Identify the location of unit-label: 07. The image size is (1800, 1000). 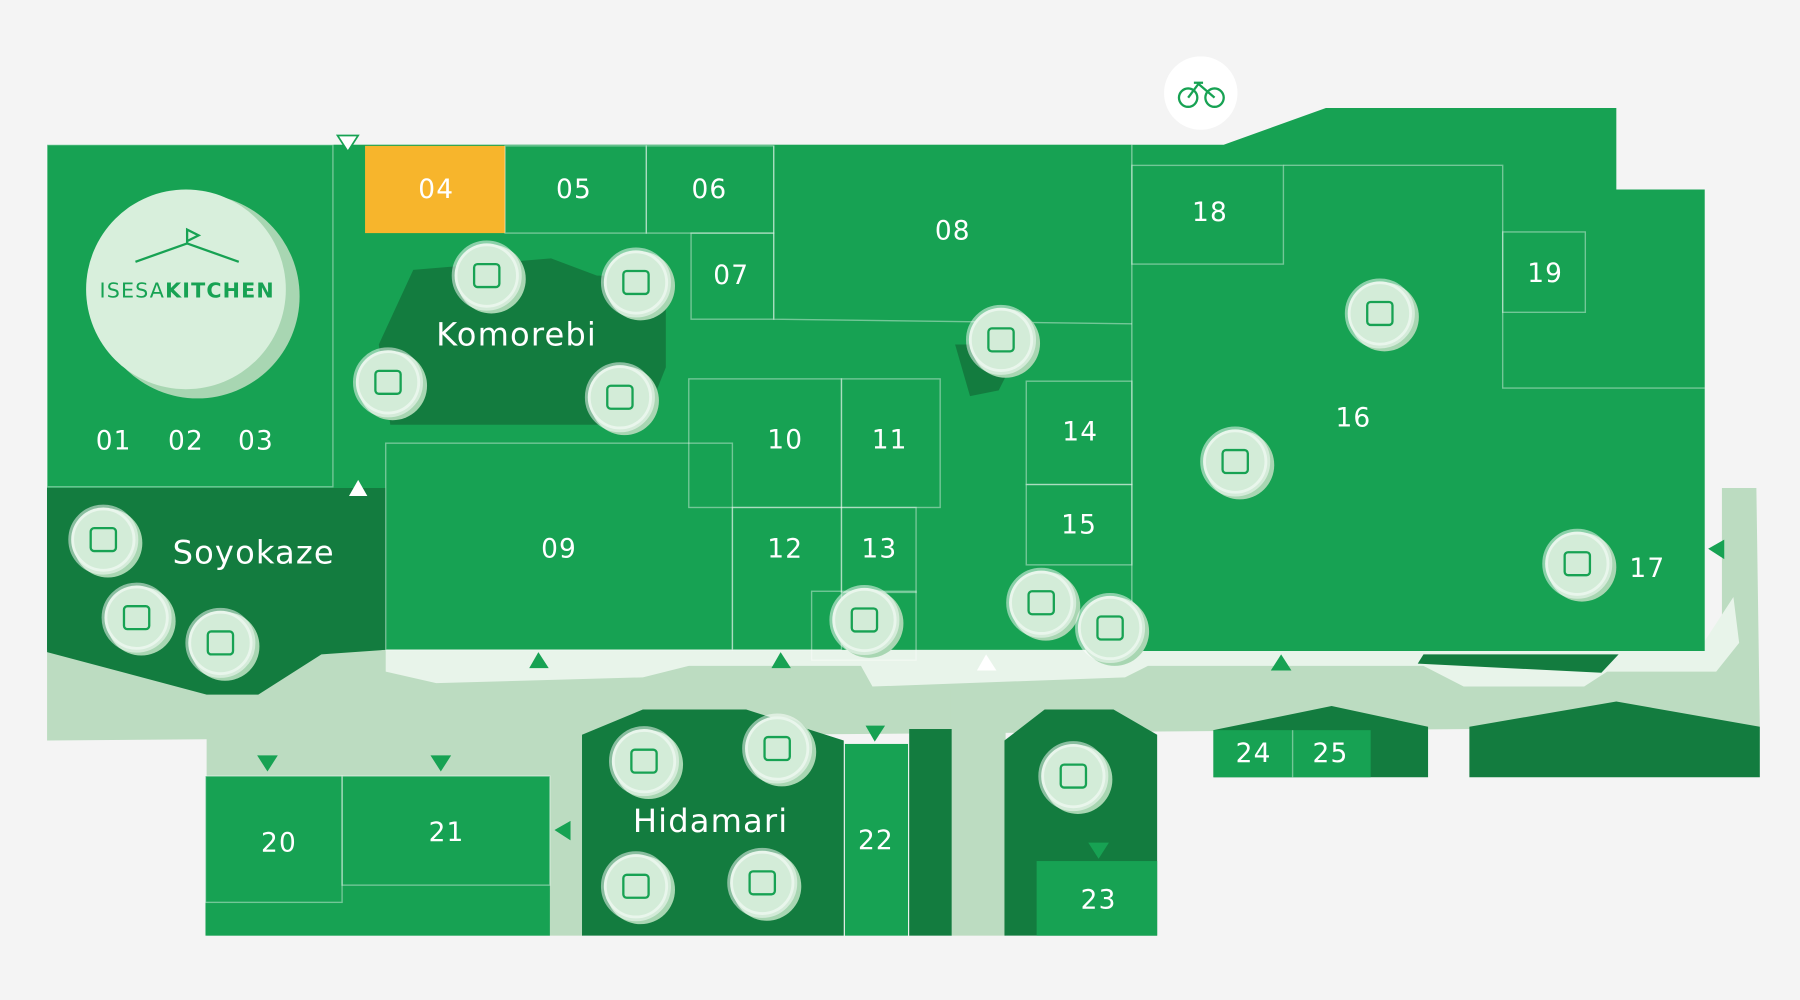
(731, 275).